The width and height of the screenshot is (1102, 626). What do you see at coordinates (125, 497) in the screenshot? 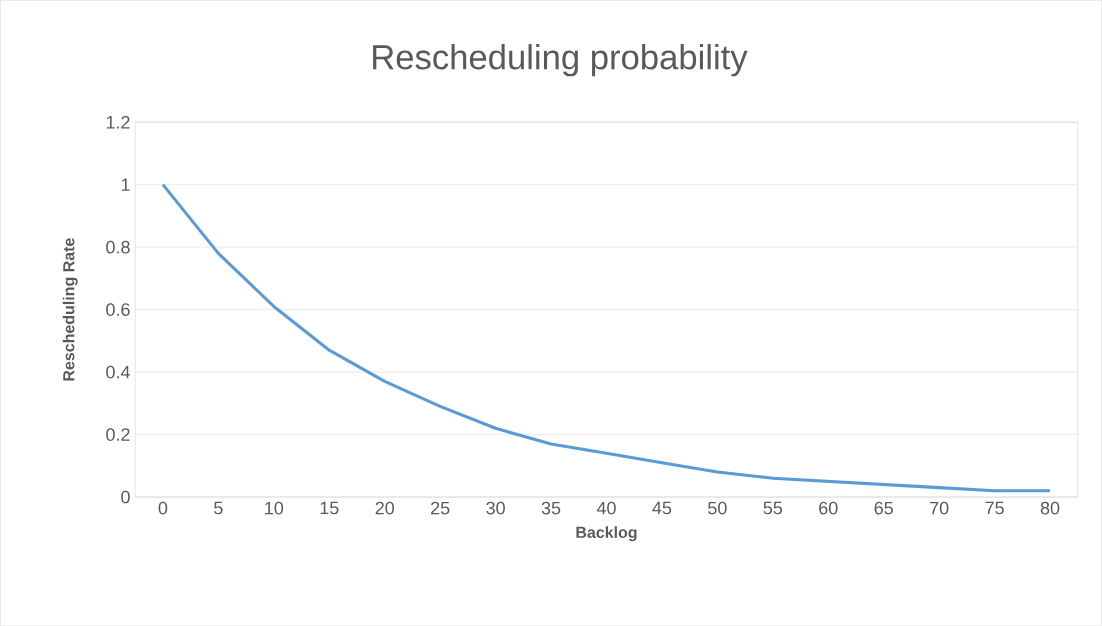
I see `y-tick-label: 0` at bounding box center [125, 497].